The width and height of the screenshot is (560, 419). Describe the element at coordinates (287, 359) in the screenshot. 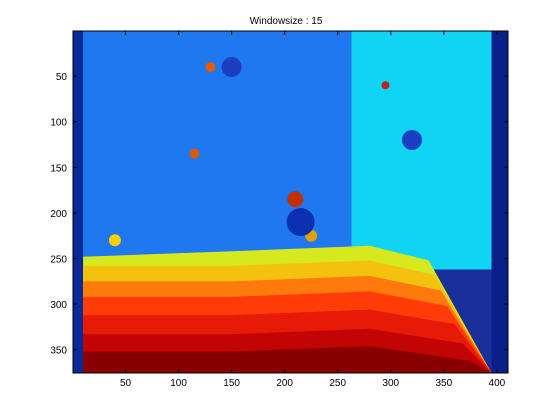

I see `heatmap-floor-band` at that location.